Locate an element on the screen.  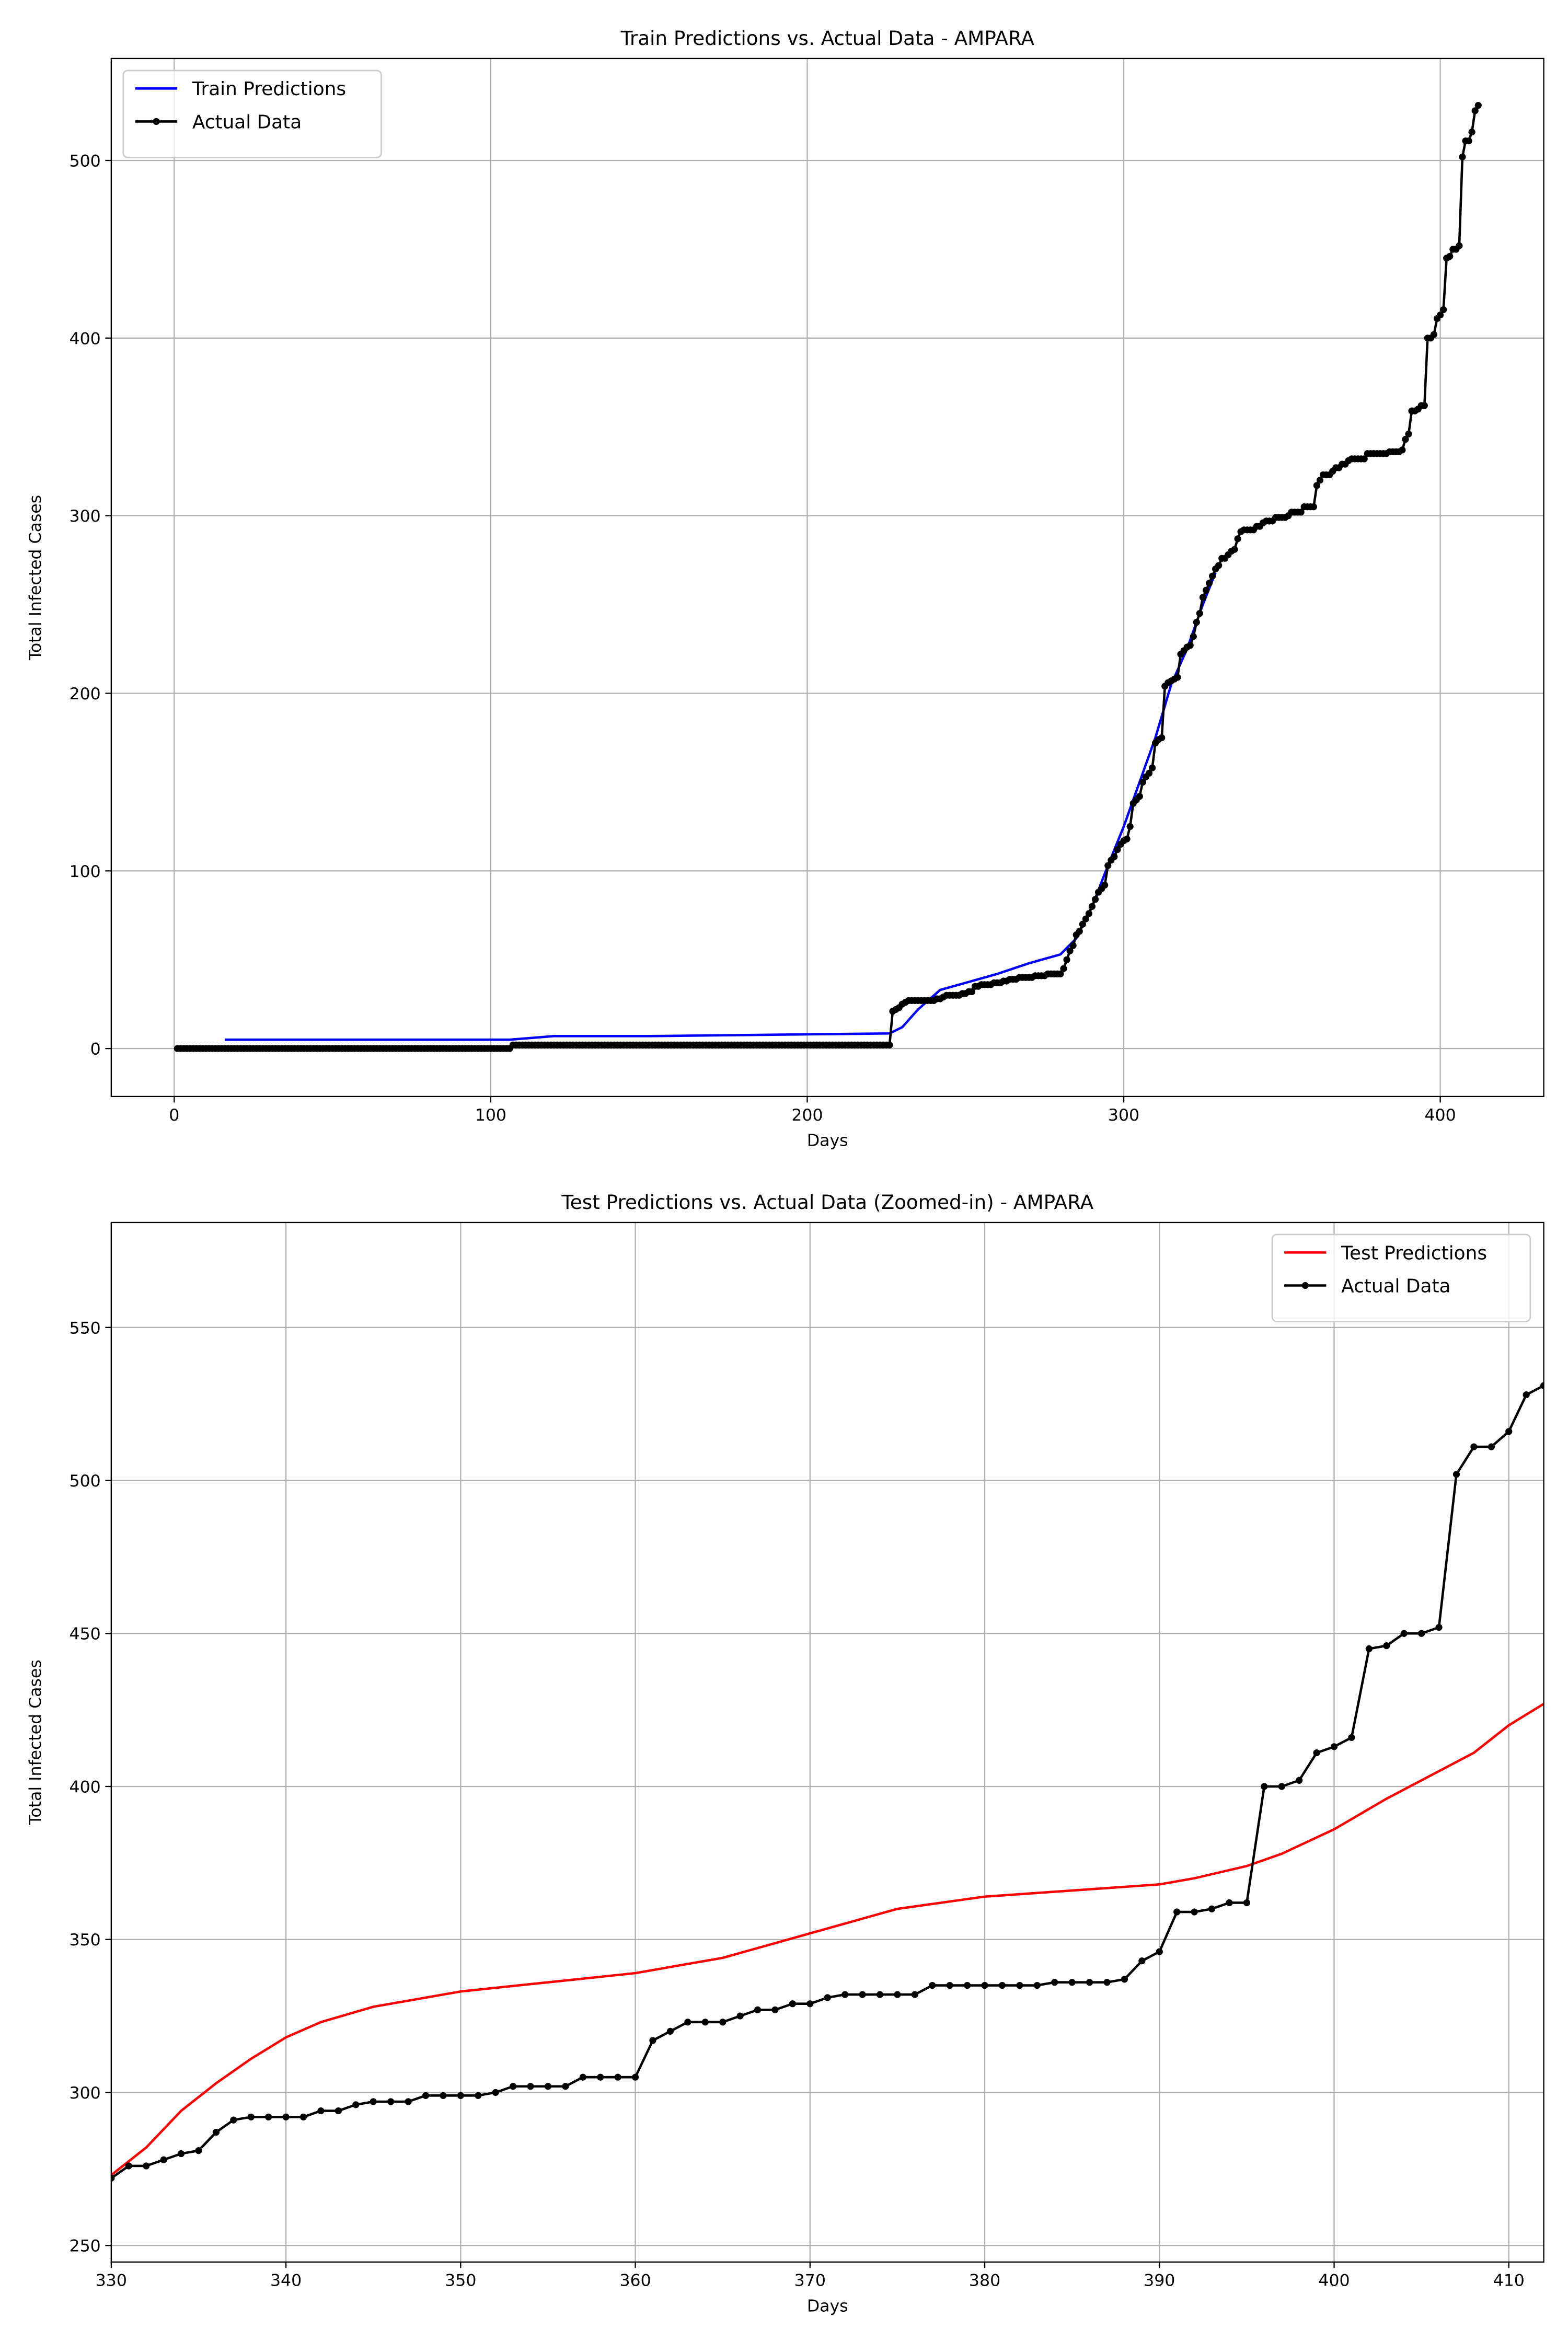
x-tick-label: 370 is located at coordinates (810, 2281).